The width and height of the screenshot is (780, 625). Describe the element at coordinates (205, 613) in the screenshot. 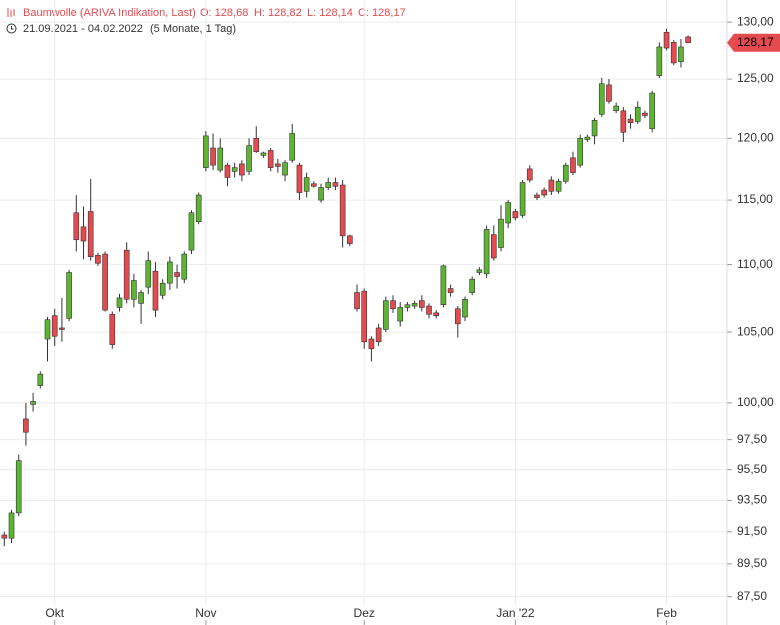

I see `x-tick-label: Nov` at that location.